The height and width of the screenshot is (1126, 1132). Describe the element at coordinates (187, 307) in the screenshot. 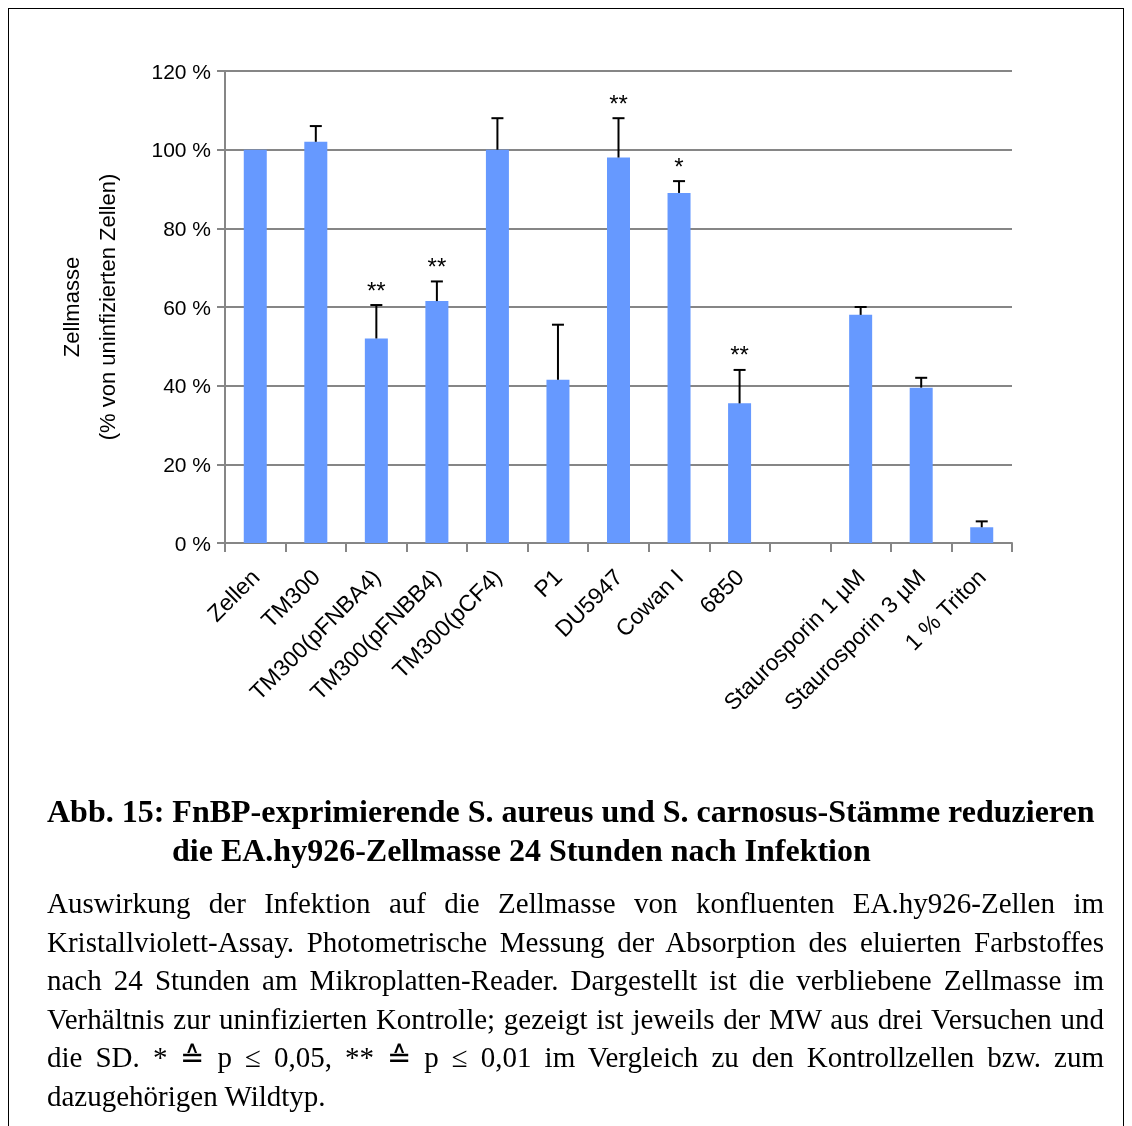

I see `y-tick-label: 60 %` at that location.